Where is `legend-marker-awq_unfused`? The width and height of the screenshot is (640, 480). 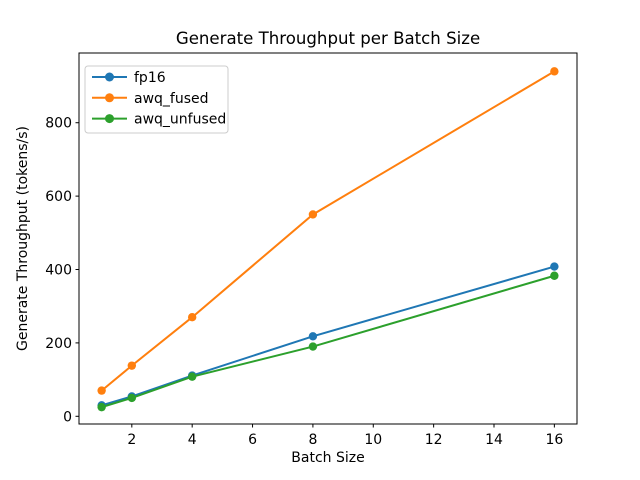
legend-marker-awq_unfused is located at coordinates (109, 119).